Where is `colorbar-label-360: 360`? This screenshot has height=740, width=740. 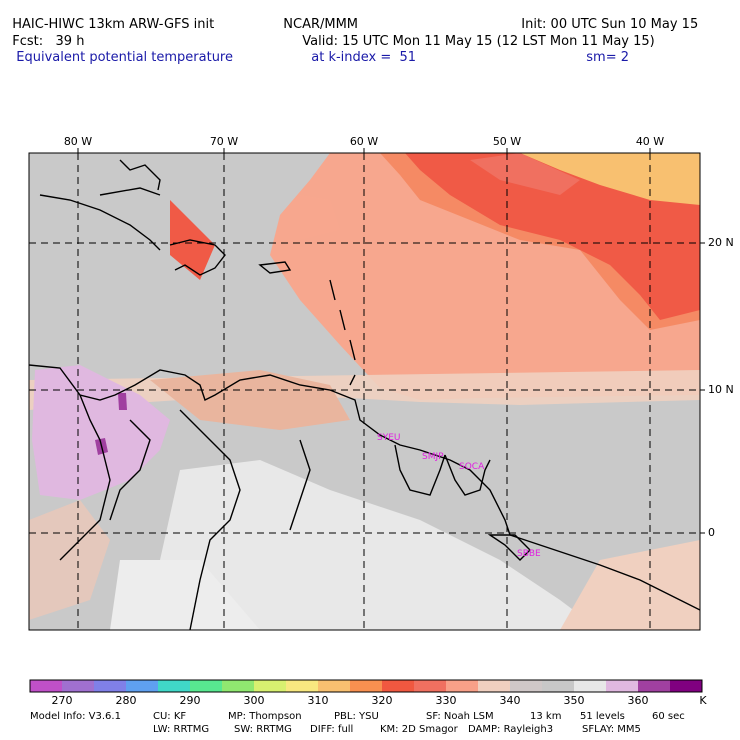 colorbar-label-360: 360 is located at coordinates (638, 700).